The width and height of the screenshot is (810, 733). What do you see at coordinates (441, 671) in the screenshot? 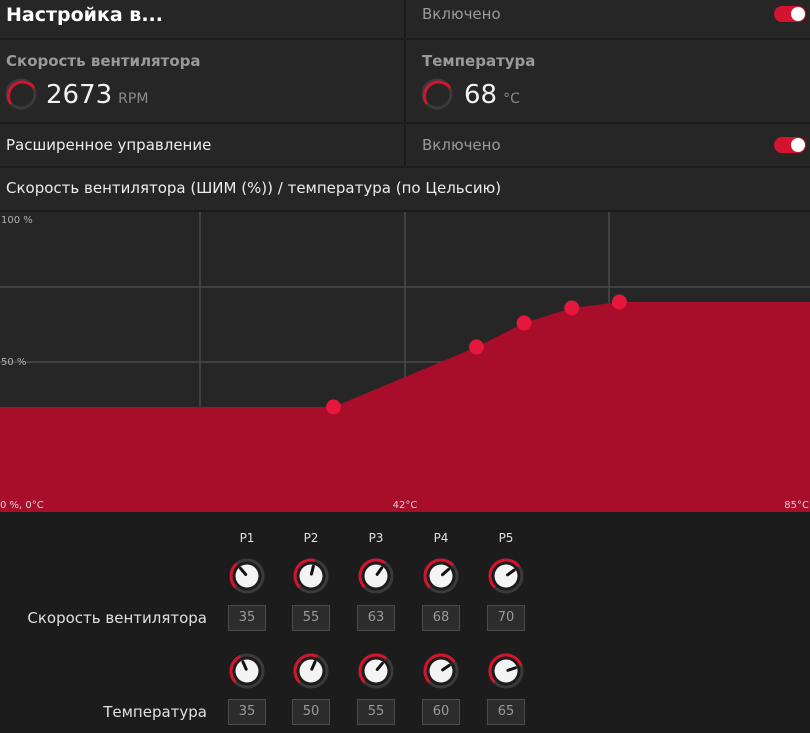
I see `temperature-knob-p4` at bounding box center [441, 671].